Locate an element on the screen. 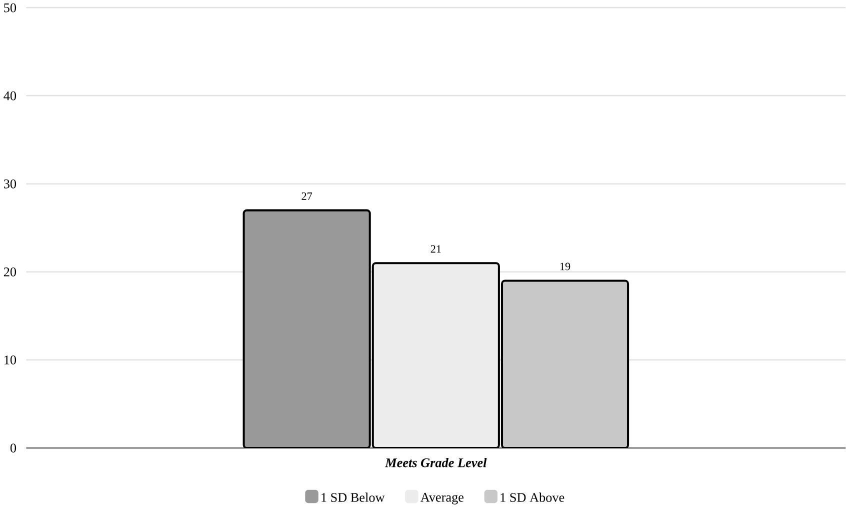  y-tick-label: 10 is located at coordinates (10, 359).